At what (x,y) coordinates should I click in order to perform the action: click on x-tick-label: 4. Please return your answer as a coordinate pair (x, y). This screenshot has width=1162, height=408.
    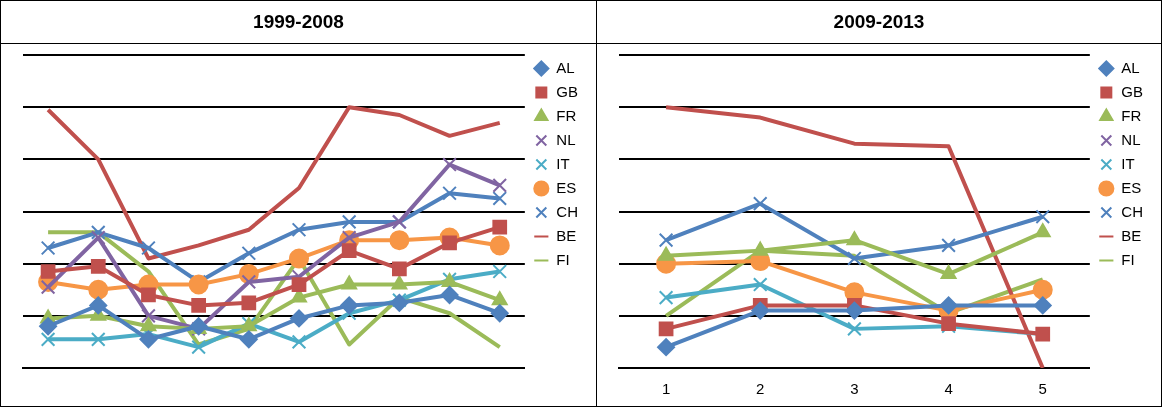
    Looking at the image, I should click on (948, 389).